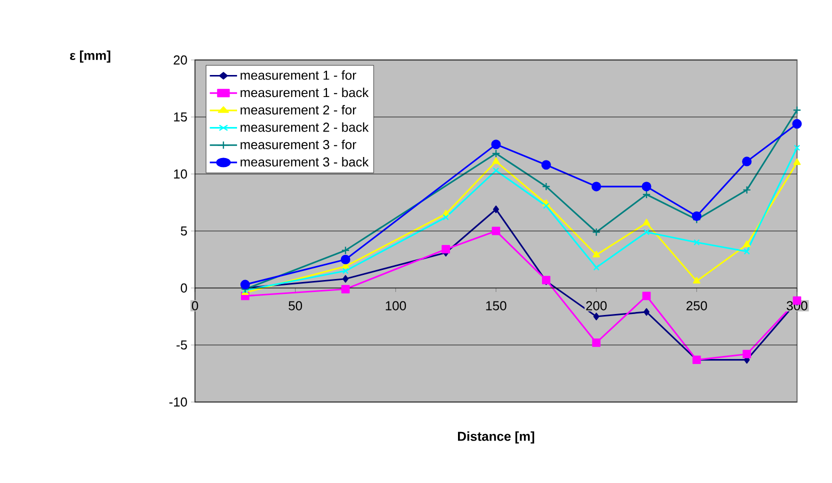 This screenshot has width=832, height=483. What do you see at coordinates (90, 56) in the screenshot?
I see `y-axis-title: ε [mm]` at bounding box center [90, 56].